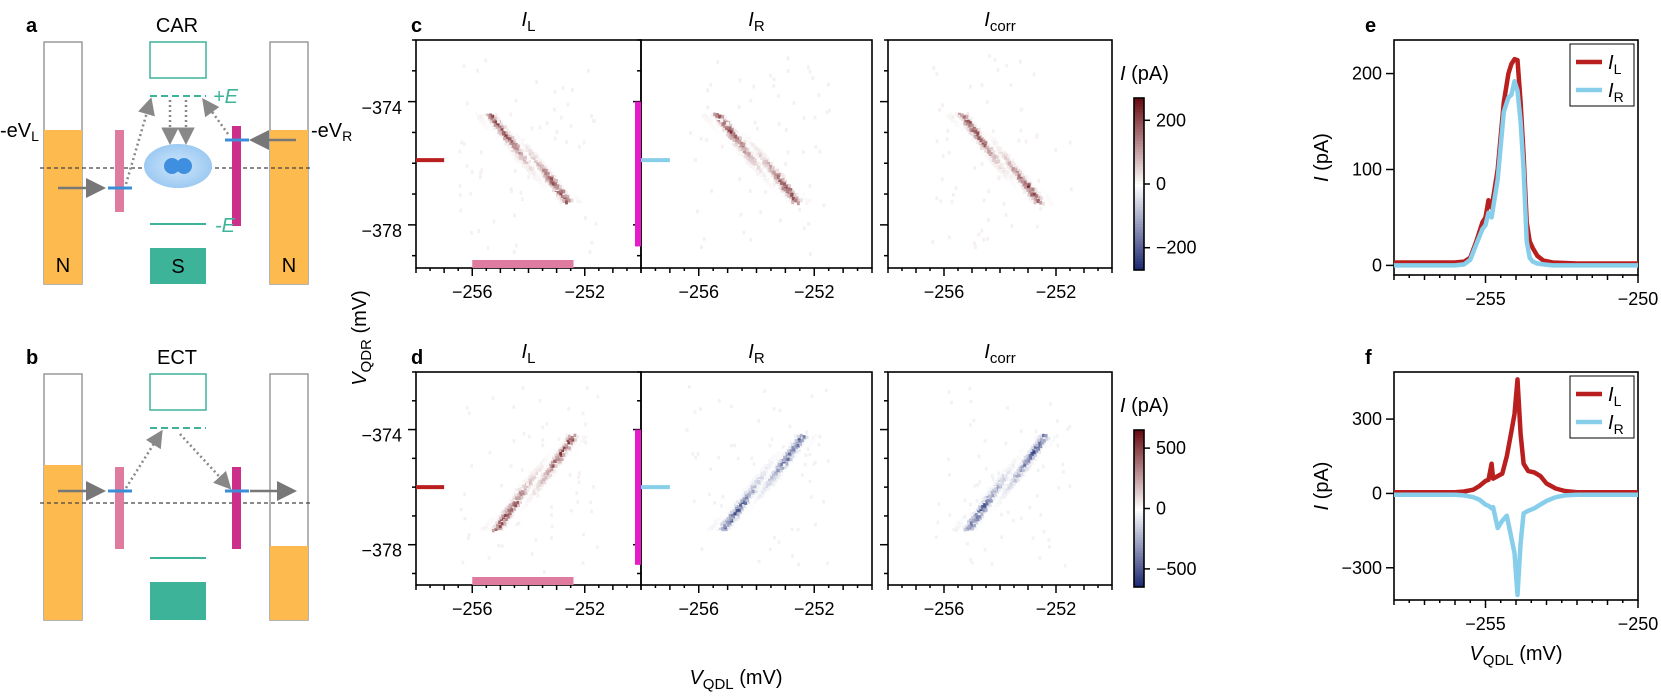 The width and height of the screenshot is (1661, 697). Describe the element at coordinates (1367, 169) in the screenshot. I see `y-tick-label: 100` at that location.